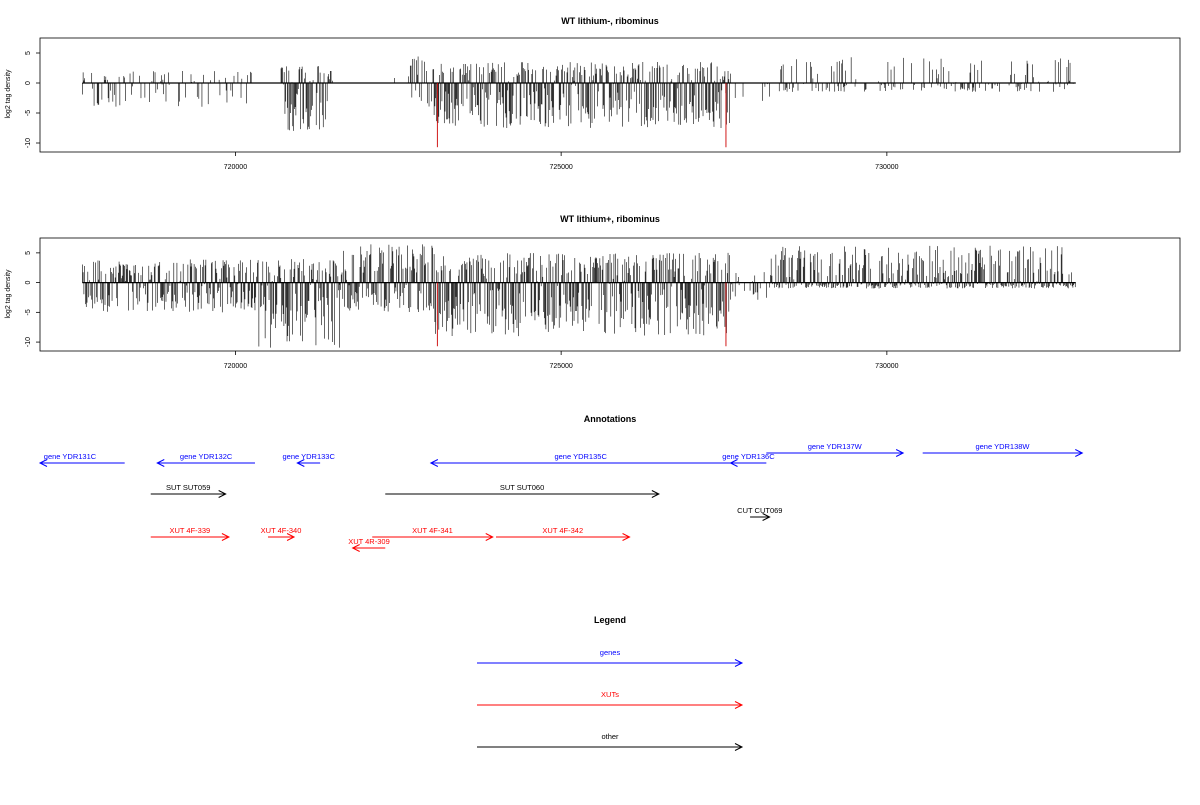 This screenshot has width=1200, height=805. Describe the element at coordinates (432, 530) in the screenshot. I see `feature-label: XUT 4F-341` at that location.